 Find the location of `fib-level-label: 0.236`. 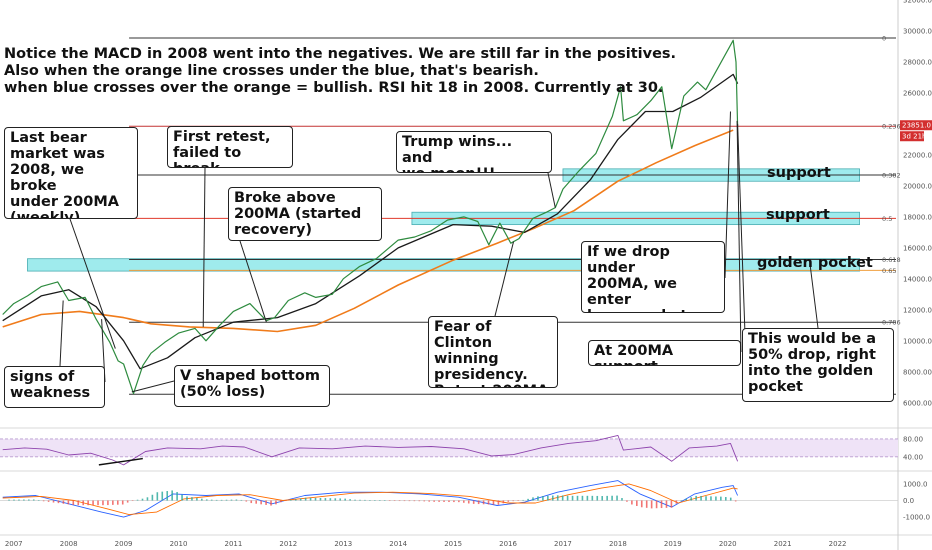

fib-level-label: 0.236 is located at coordinates (891, 127).